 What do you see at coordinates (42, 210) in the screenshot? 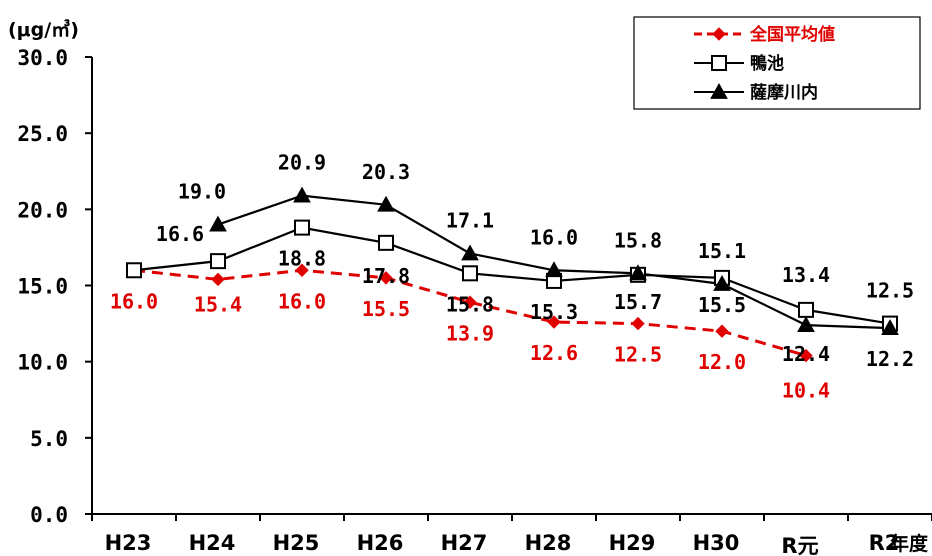
I see `y-tick-label: 20.0` at bounding box center [42, 210].